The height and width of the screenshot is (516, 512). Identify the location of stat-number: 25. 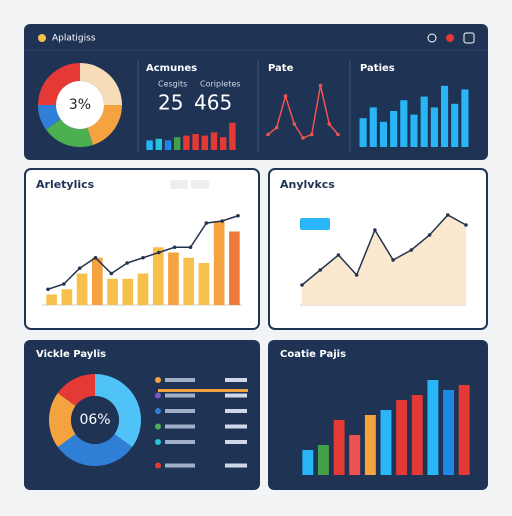
(170, 103).